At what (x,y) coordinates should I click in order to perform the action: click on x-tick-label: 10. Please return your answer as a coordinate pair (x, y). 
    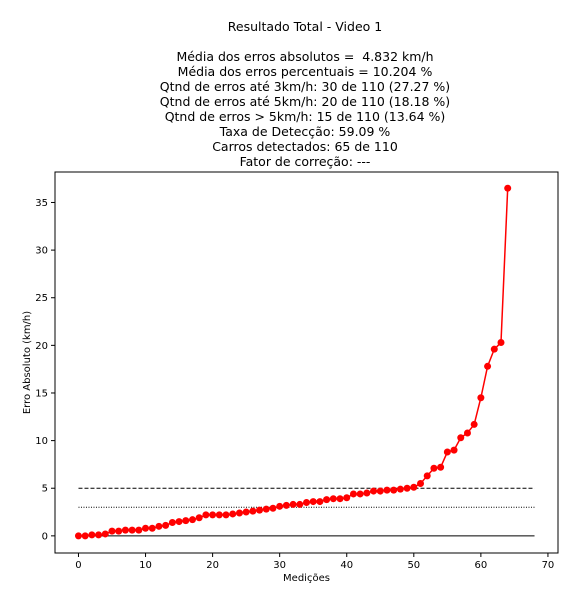
    Looking at the image, I should click on (145, 565).